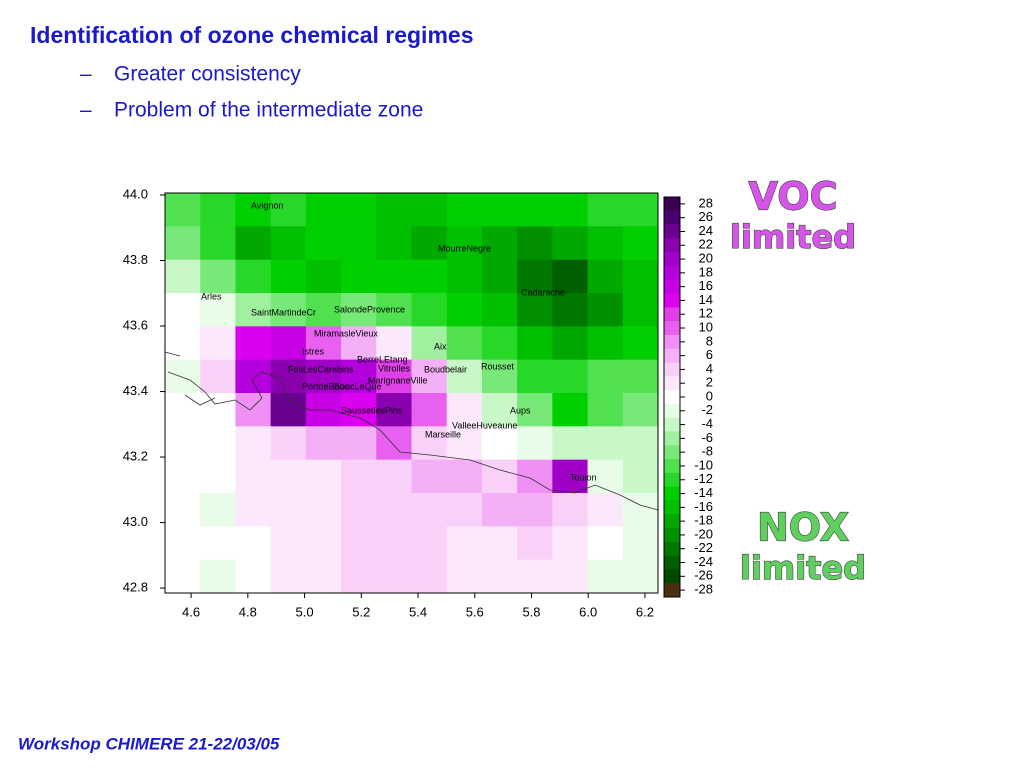 The height and width of the screenshot is (773, 1024). Describe the element at coordinates (706, 313) in the screenshot. I see `colorbar-label: 12` at that location.